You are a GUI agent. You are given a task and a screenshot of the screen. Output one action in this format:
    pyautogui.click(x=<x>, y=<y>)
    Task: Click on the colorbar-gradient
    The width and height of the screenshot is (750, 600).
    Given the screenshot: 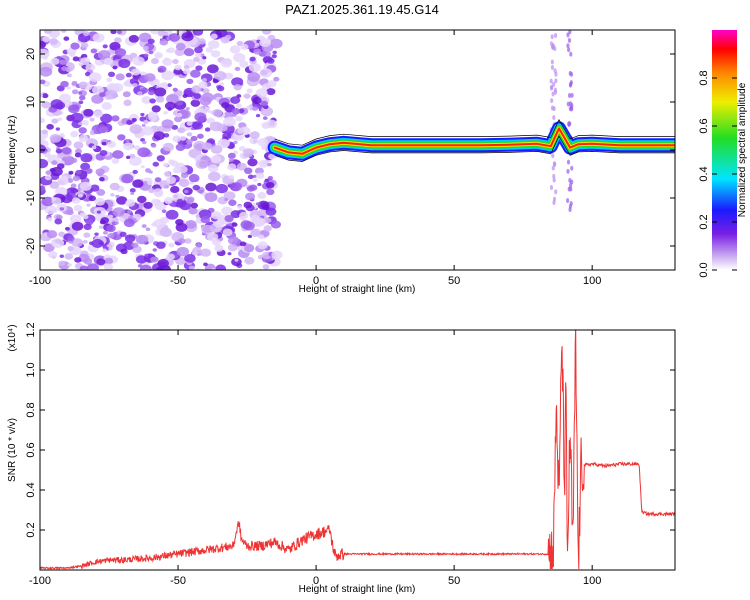 What is the action you would take?
    pyautogui.click(x=724, y=150)
    